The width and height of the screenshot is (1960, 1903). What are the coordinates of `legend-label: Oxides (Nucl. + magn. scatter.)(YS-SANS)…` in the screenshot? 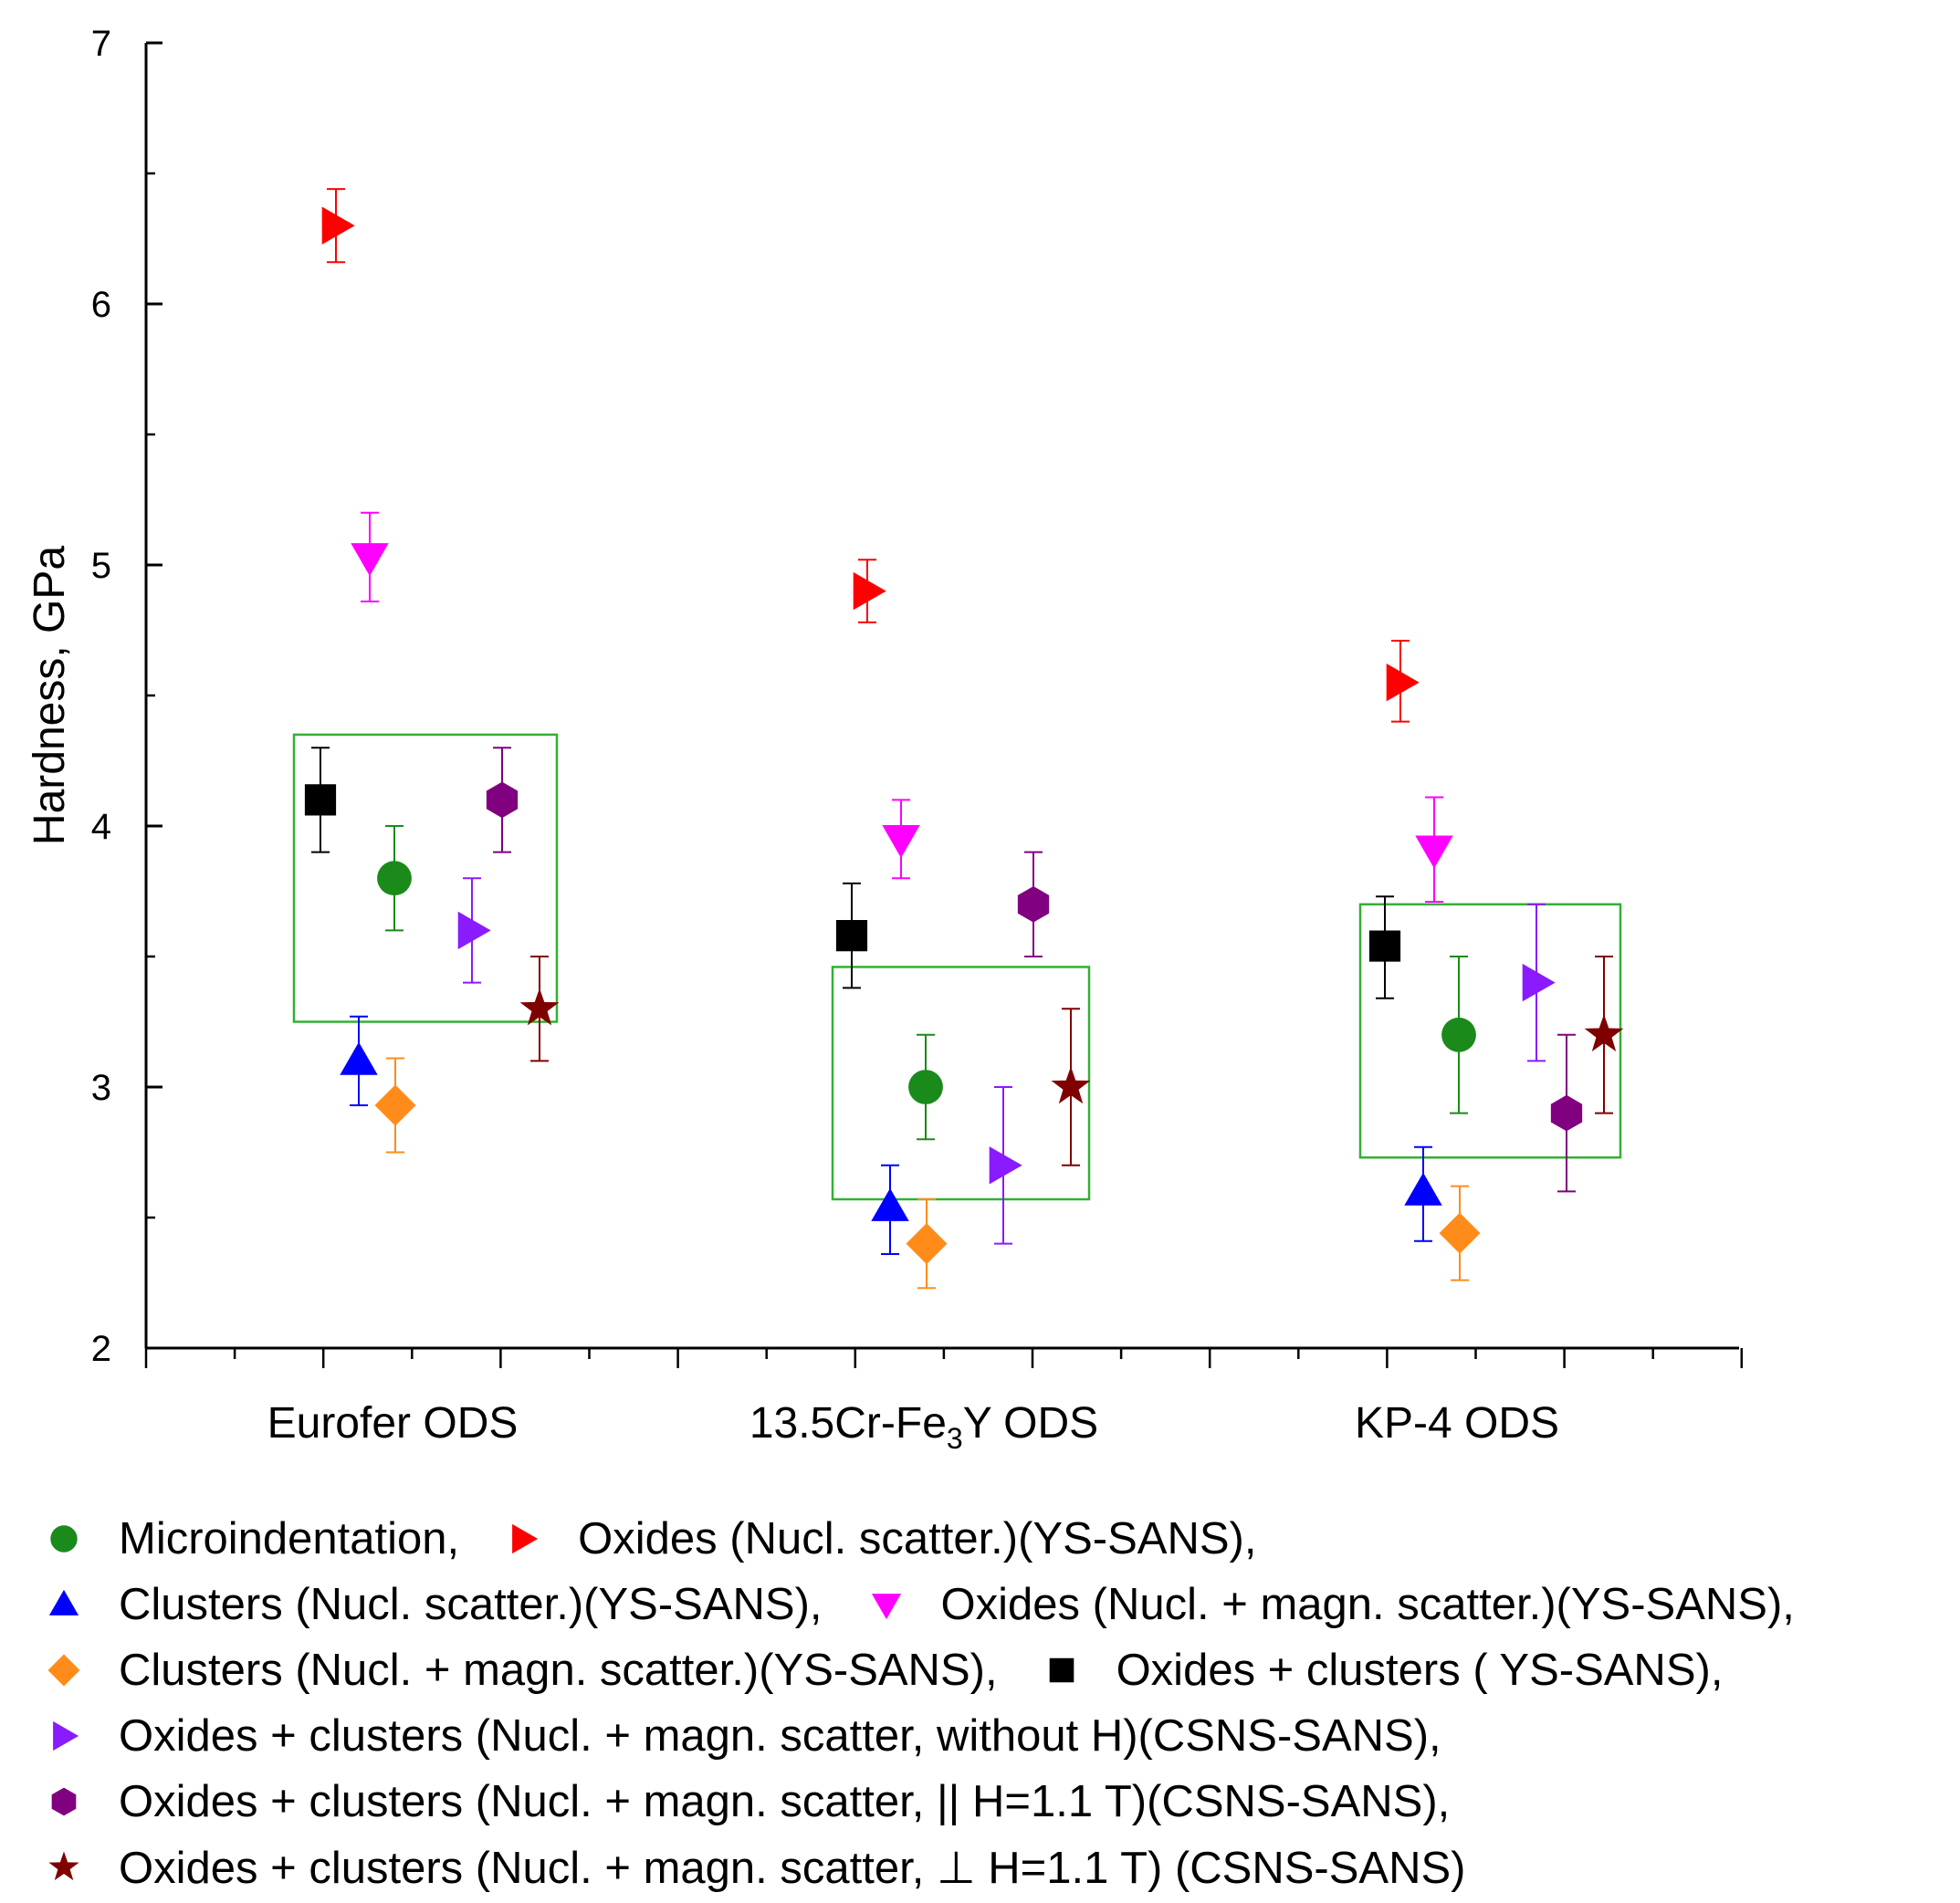 It's located at (1367, 1604).